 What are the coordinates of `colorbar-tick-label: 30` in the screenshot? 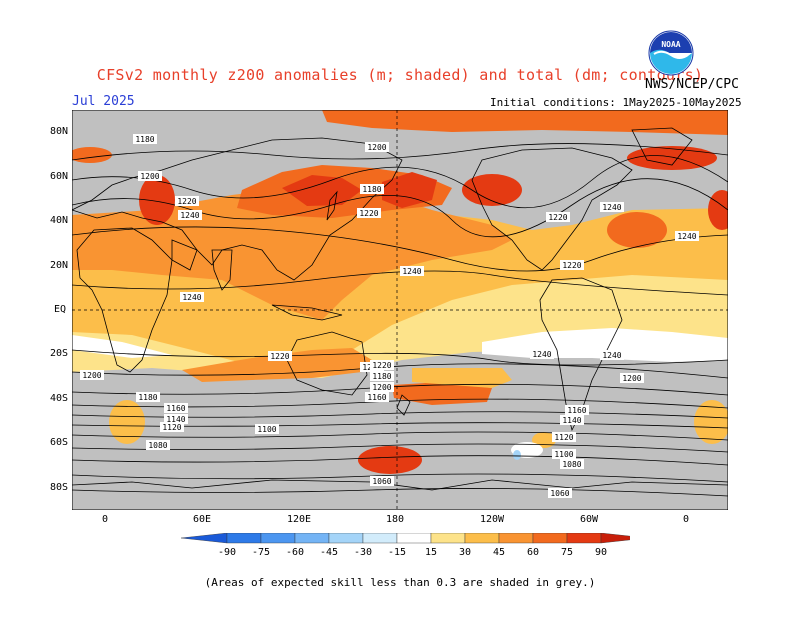 It's located at (465, 552).